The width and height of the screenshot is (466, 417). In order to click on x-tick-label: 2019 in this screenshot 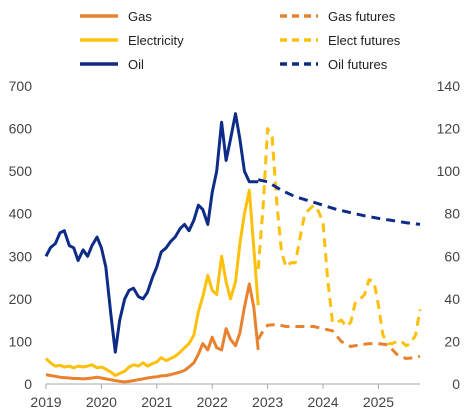, I will do `click(45, 402)`.